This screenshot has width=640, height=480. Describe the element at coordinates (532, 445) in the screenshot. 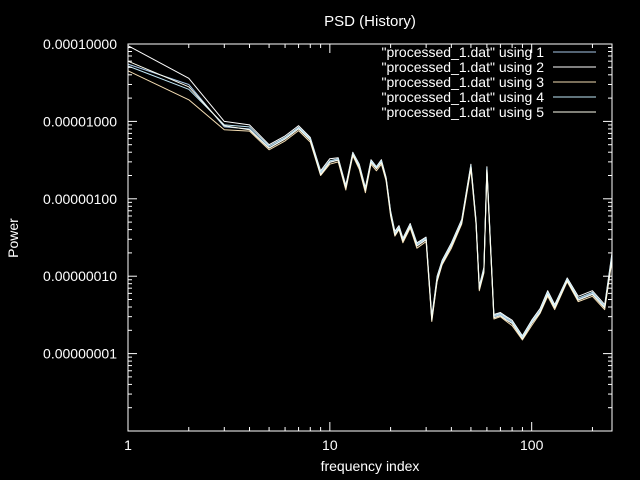

I see `x-tick-label: 100` at that location.